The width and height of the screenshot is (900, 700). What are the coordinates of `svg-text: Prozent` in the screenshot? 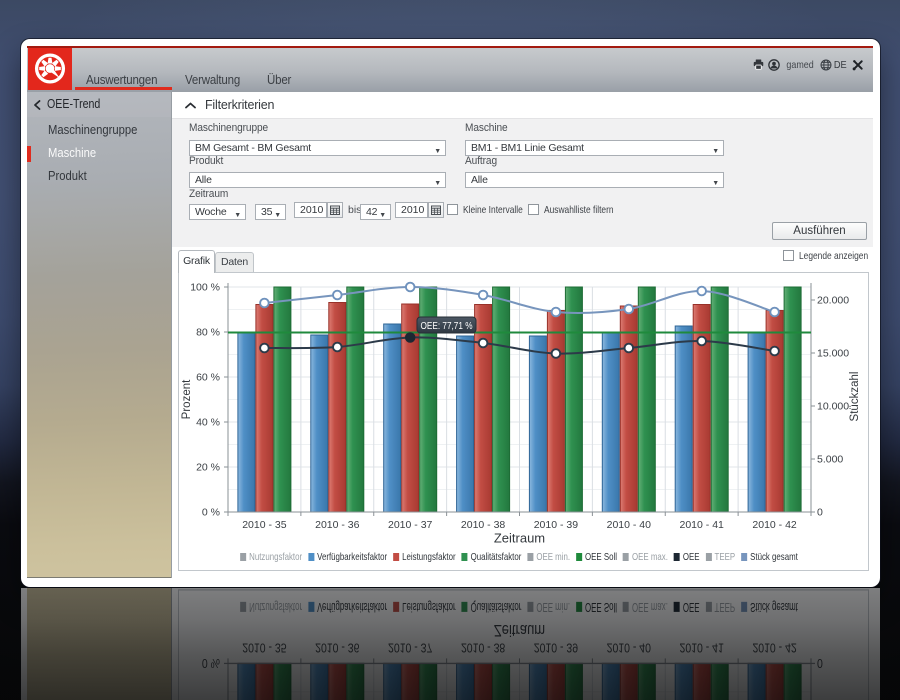 It's located at (187, 399).